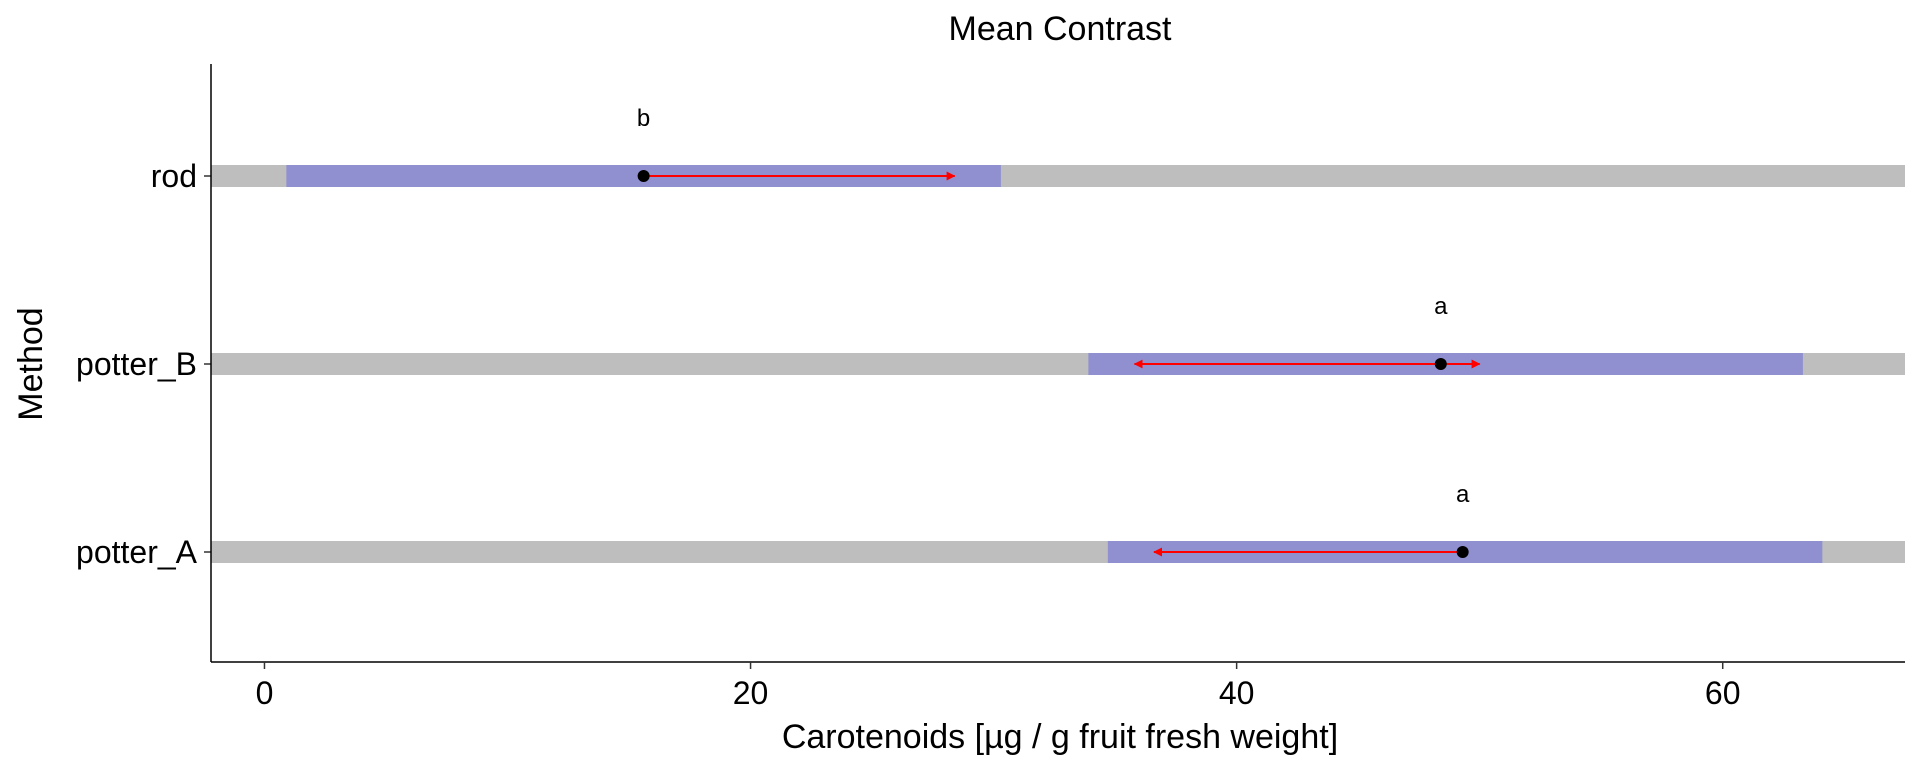 The height and width of the screenshot is (768, 1920). What do you see at coordinates (1463, 494) in the screenshot?
I see `letter-label-potter_A: a` at bounding box center [1463, 494].